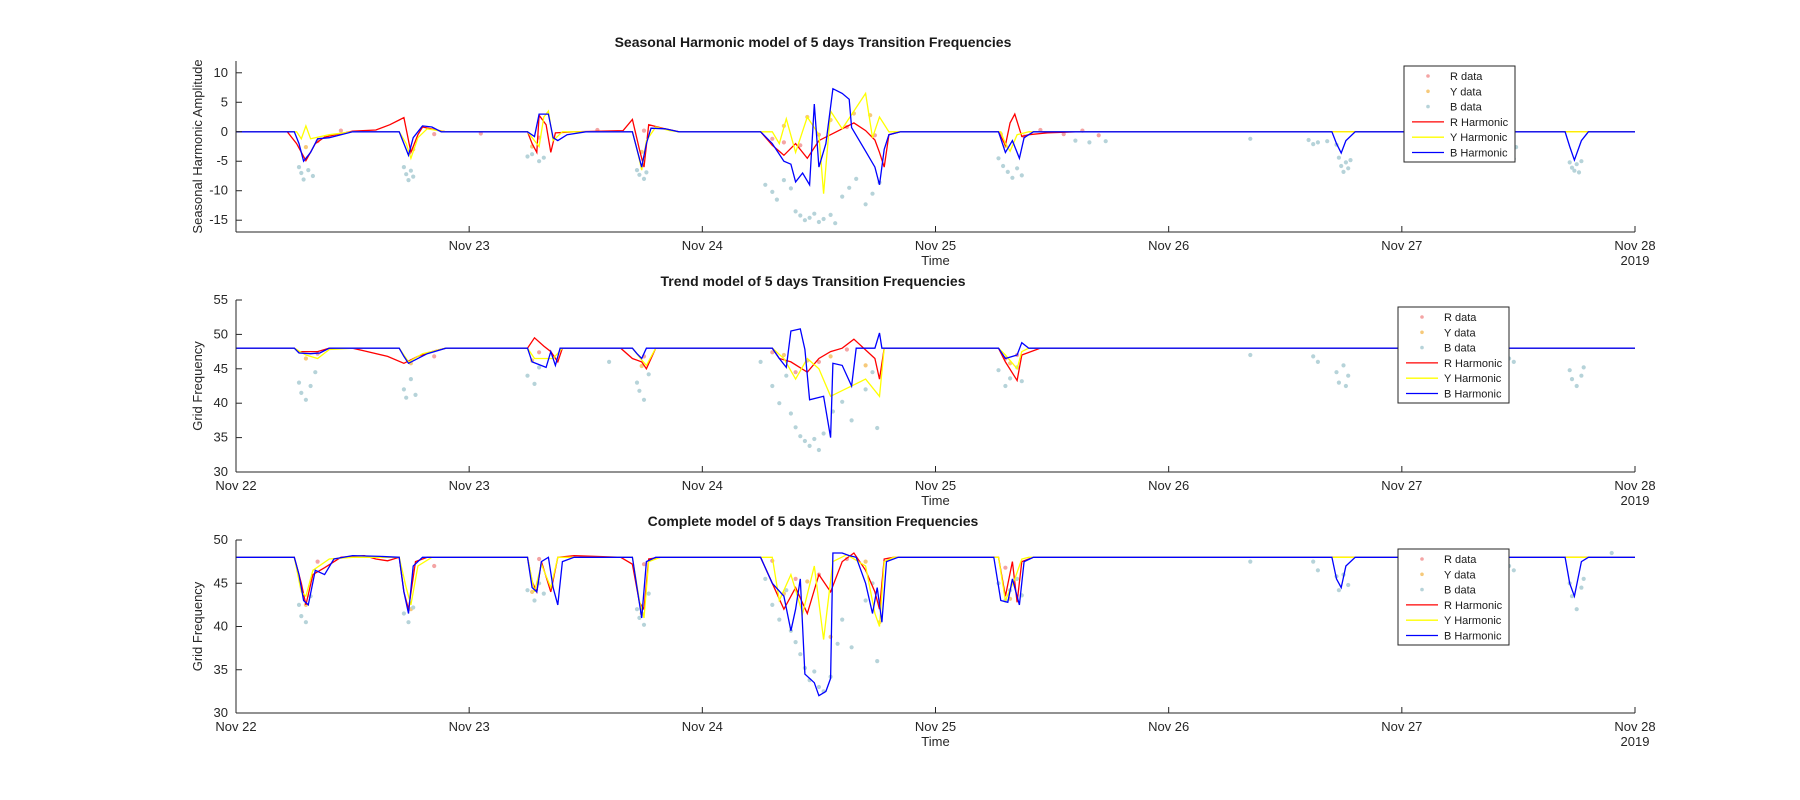  What do you see at coordinates (1460, 591) in the screenshot?
I see `legend-label: B data` at bounding box center [1460, 591].